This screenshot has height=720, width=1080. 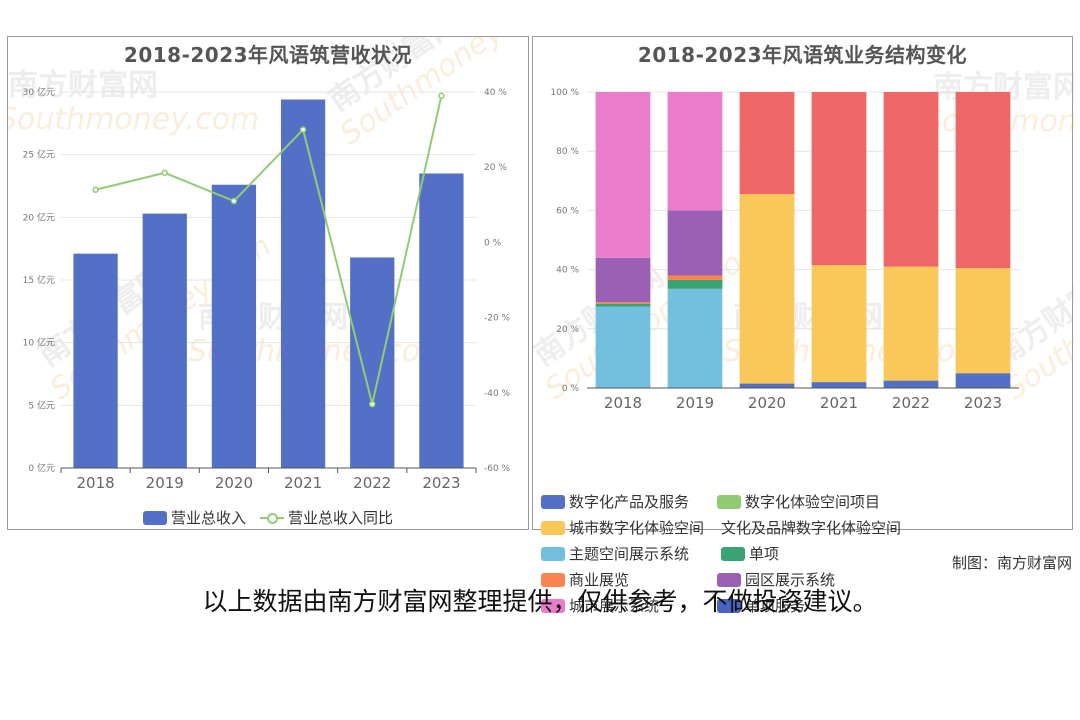 I want to click on y-left-tick-label: 30 亿元, so click(x=39, y=92).